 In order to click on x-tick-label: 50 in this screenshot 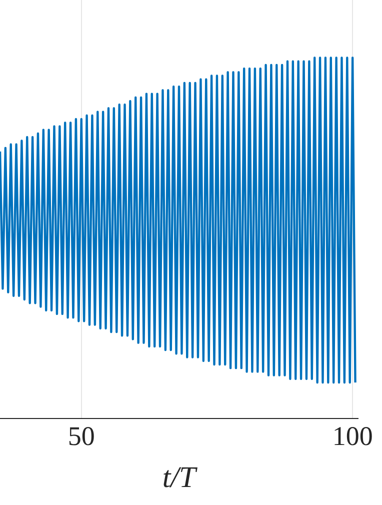, I will do `click(81, 435)`.